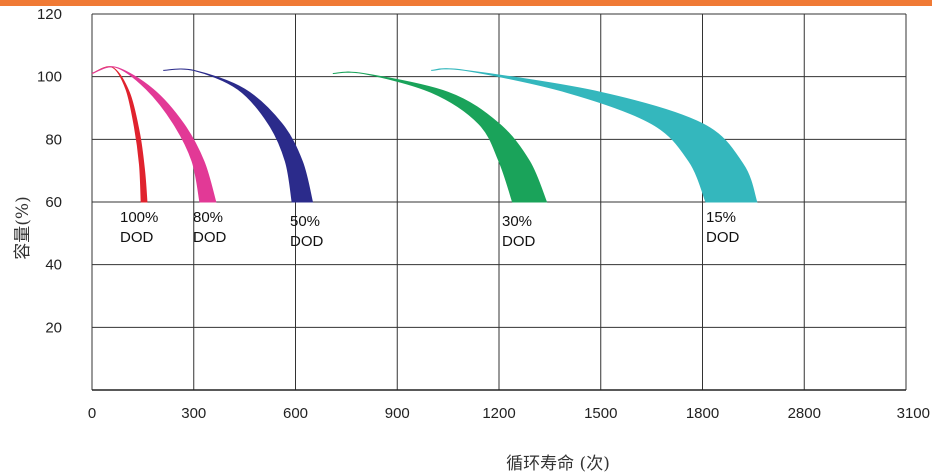 This screenshot has width=932, height=473. I want to click on x-tick-label: 1200, so click(498, 413).